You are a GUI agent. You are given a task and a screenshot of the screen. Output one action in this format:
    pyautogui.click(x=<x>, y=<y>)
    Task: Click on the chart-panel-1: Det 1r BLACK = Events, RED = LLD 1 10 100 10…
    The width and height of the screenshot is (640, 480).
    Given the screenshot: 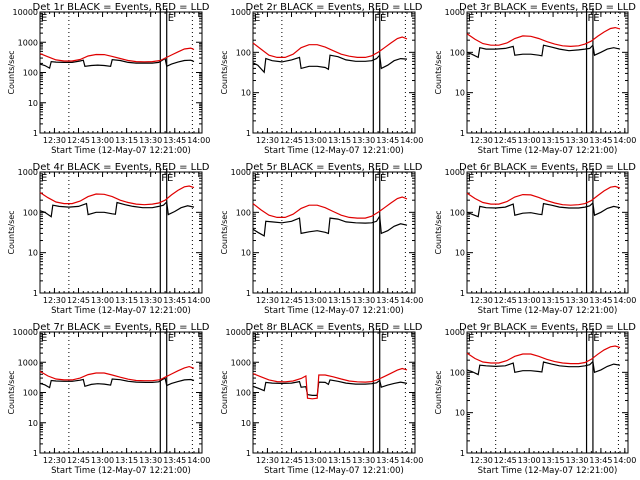 What is the action you would take?
    pyautogui.click(x=108, y=79)
    